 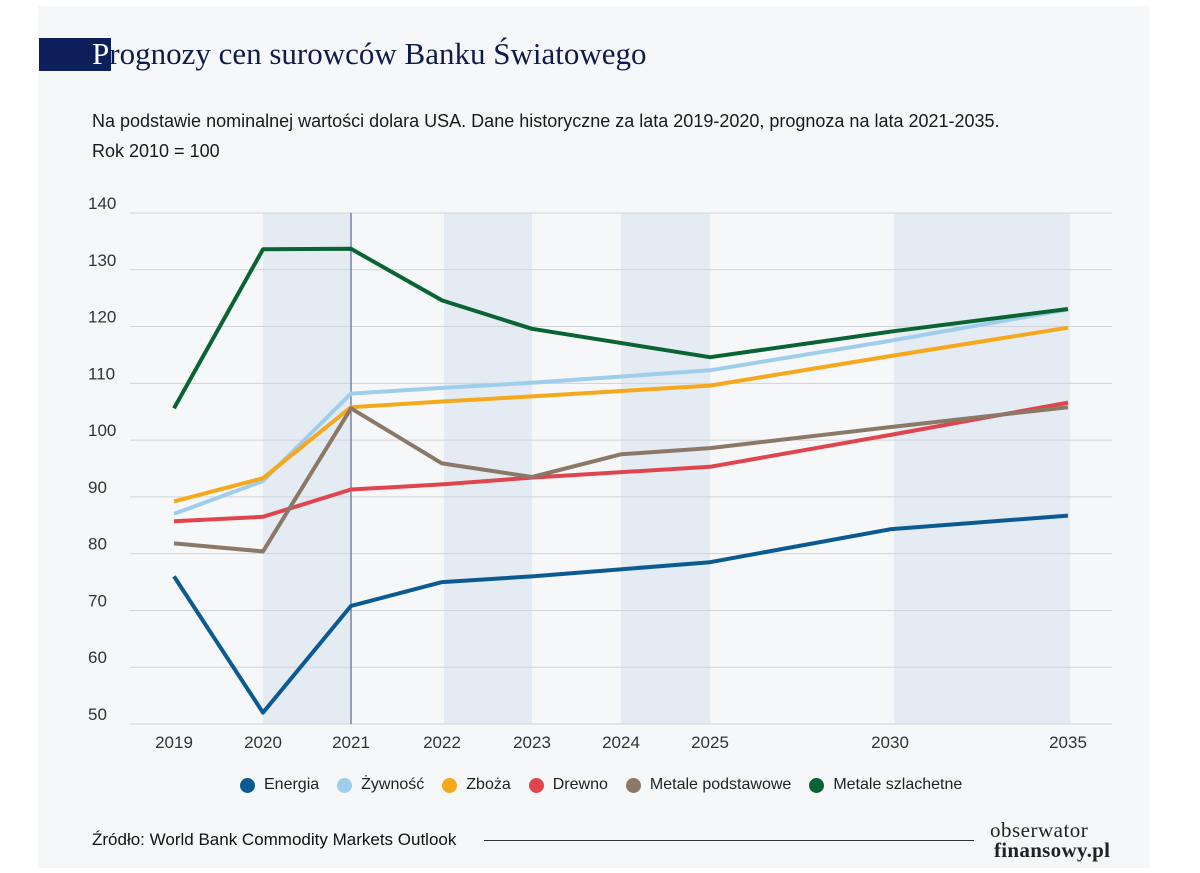 I want to click on y-tick-label: 90, so click(x=97, y=487).